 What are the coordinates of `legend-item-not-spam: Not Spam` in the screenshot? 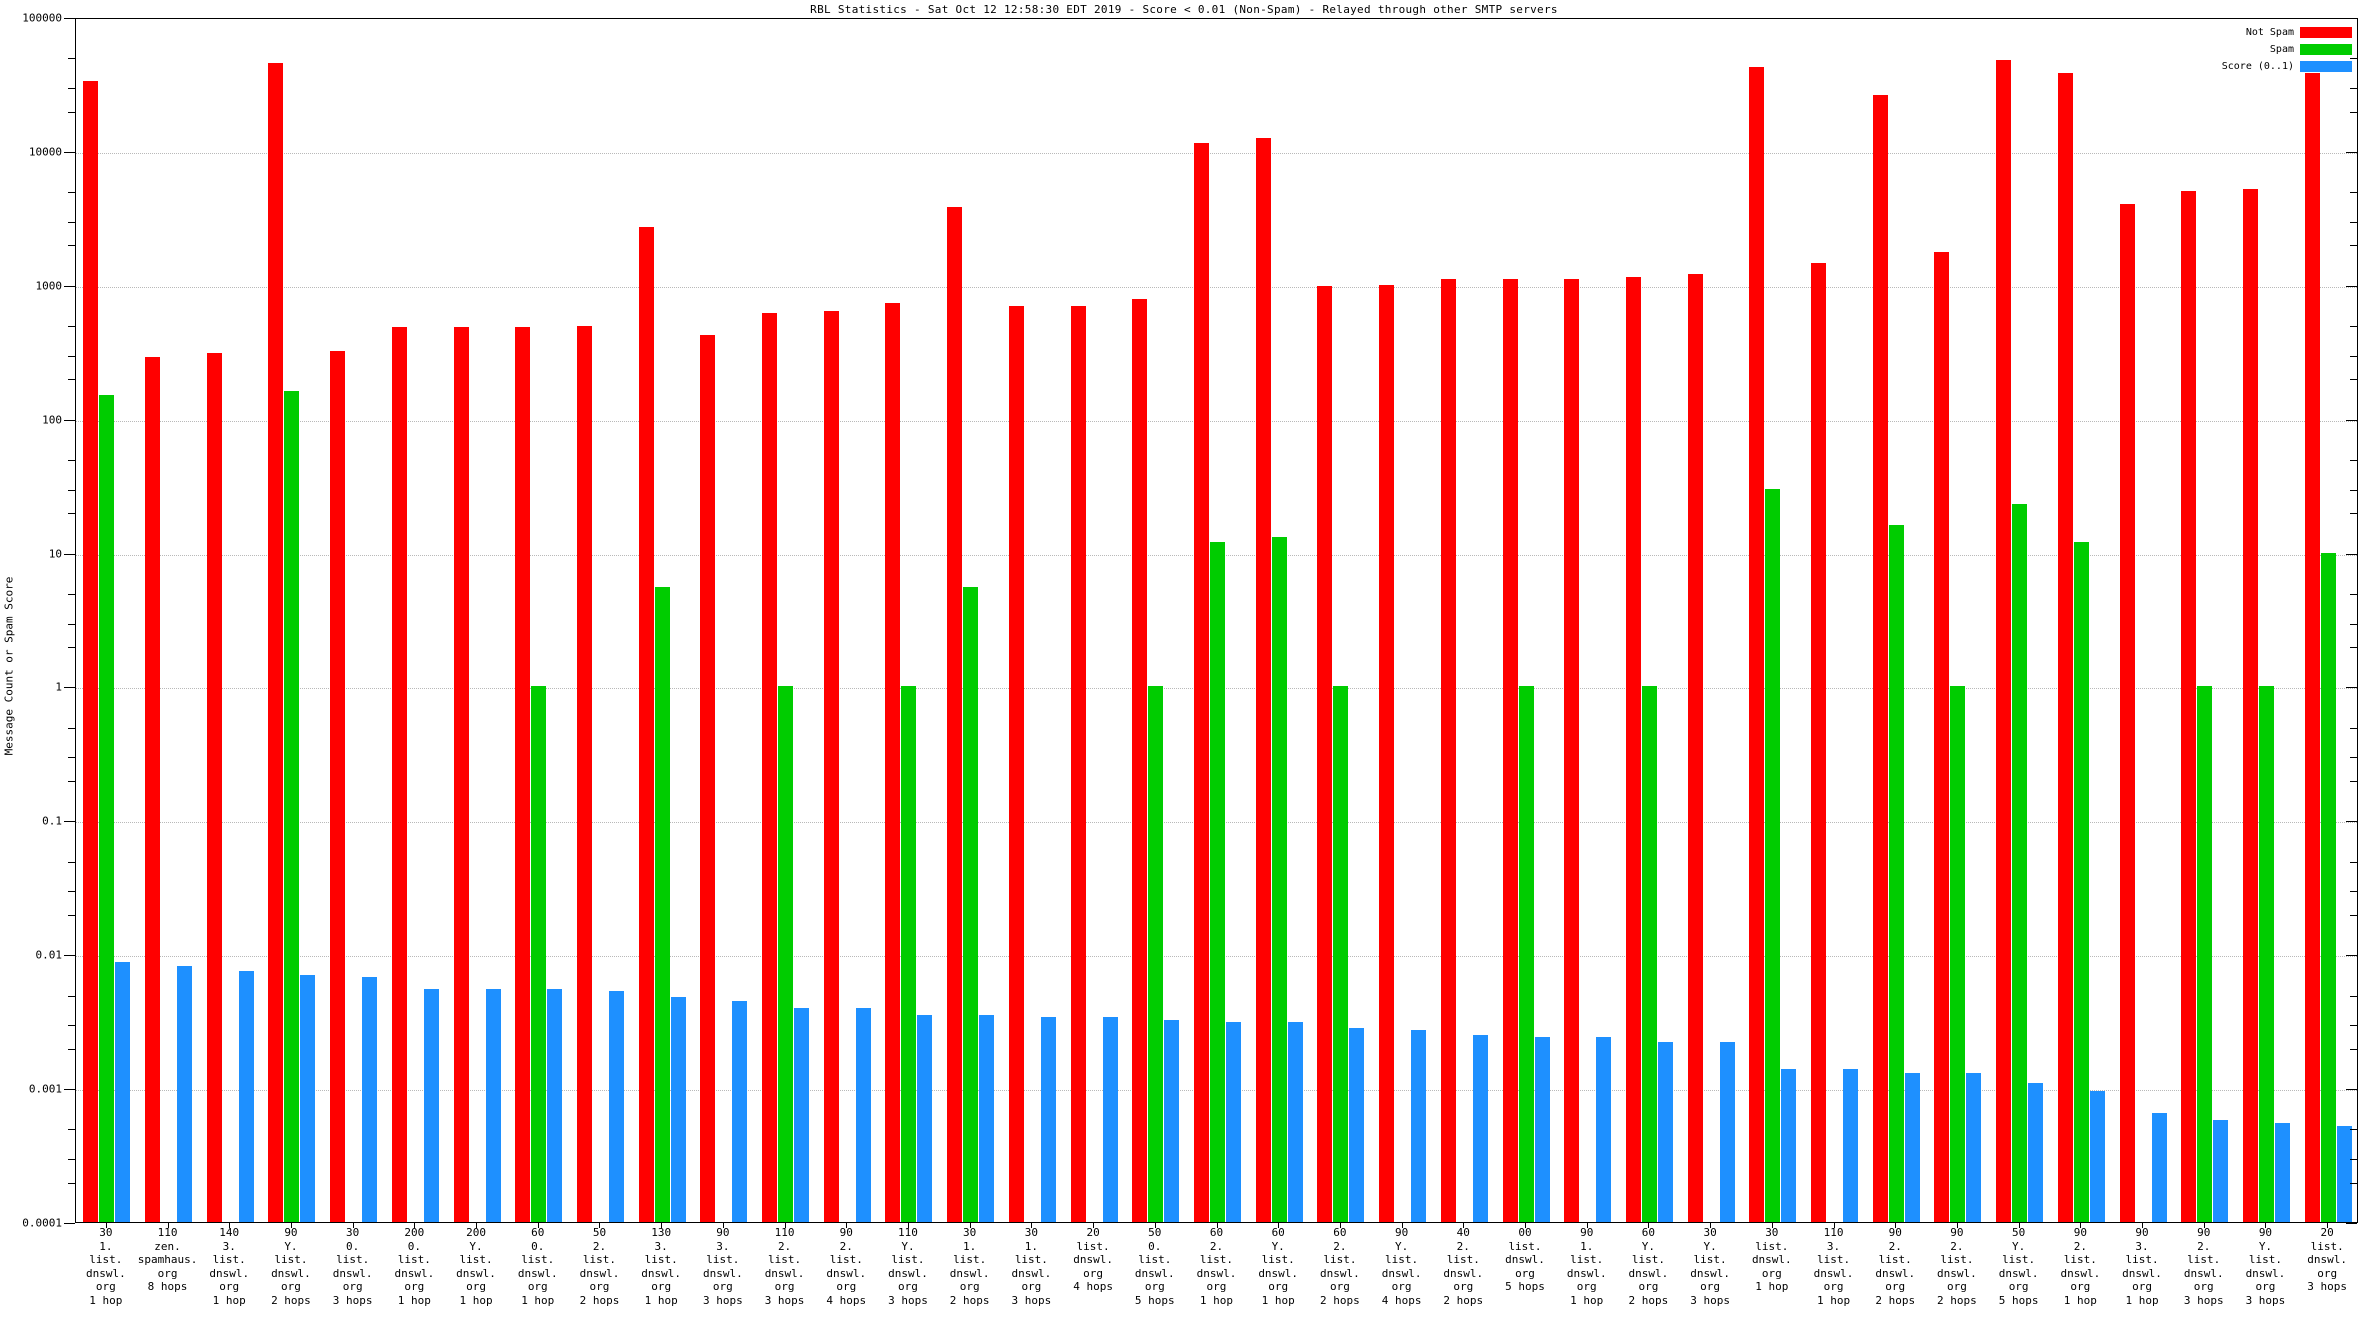 It's located at (2287, 32).